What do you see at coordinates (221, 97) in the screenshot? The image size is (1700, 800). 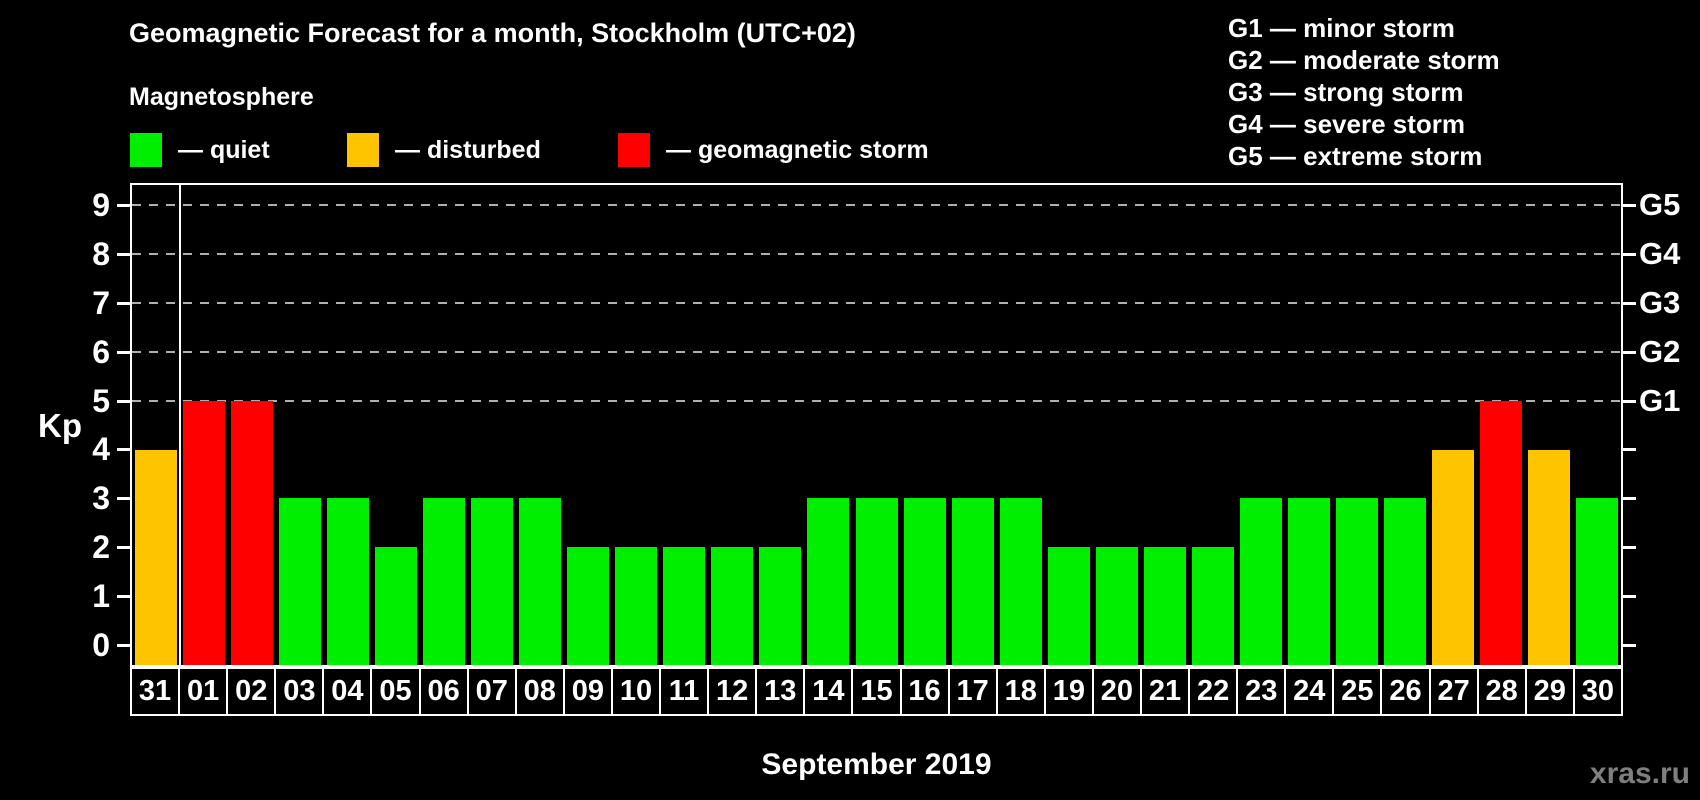 I see `magnetosphere-label: Magnetosphere` at bounding box center [221, 97].